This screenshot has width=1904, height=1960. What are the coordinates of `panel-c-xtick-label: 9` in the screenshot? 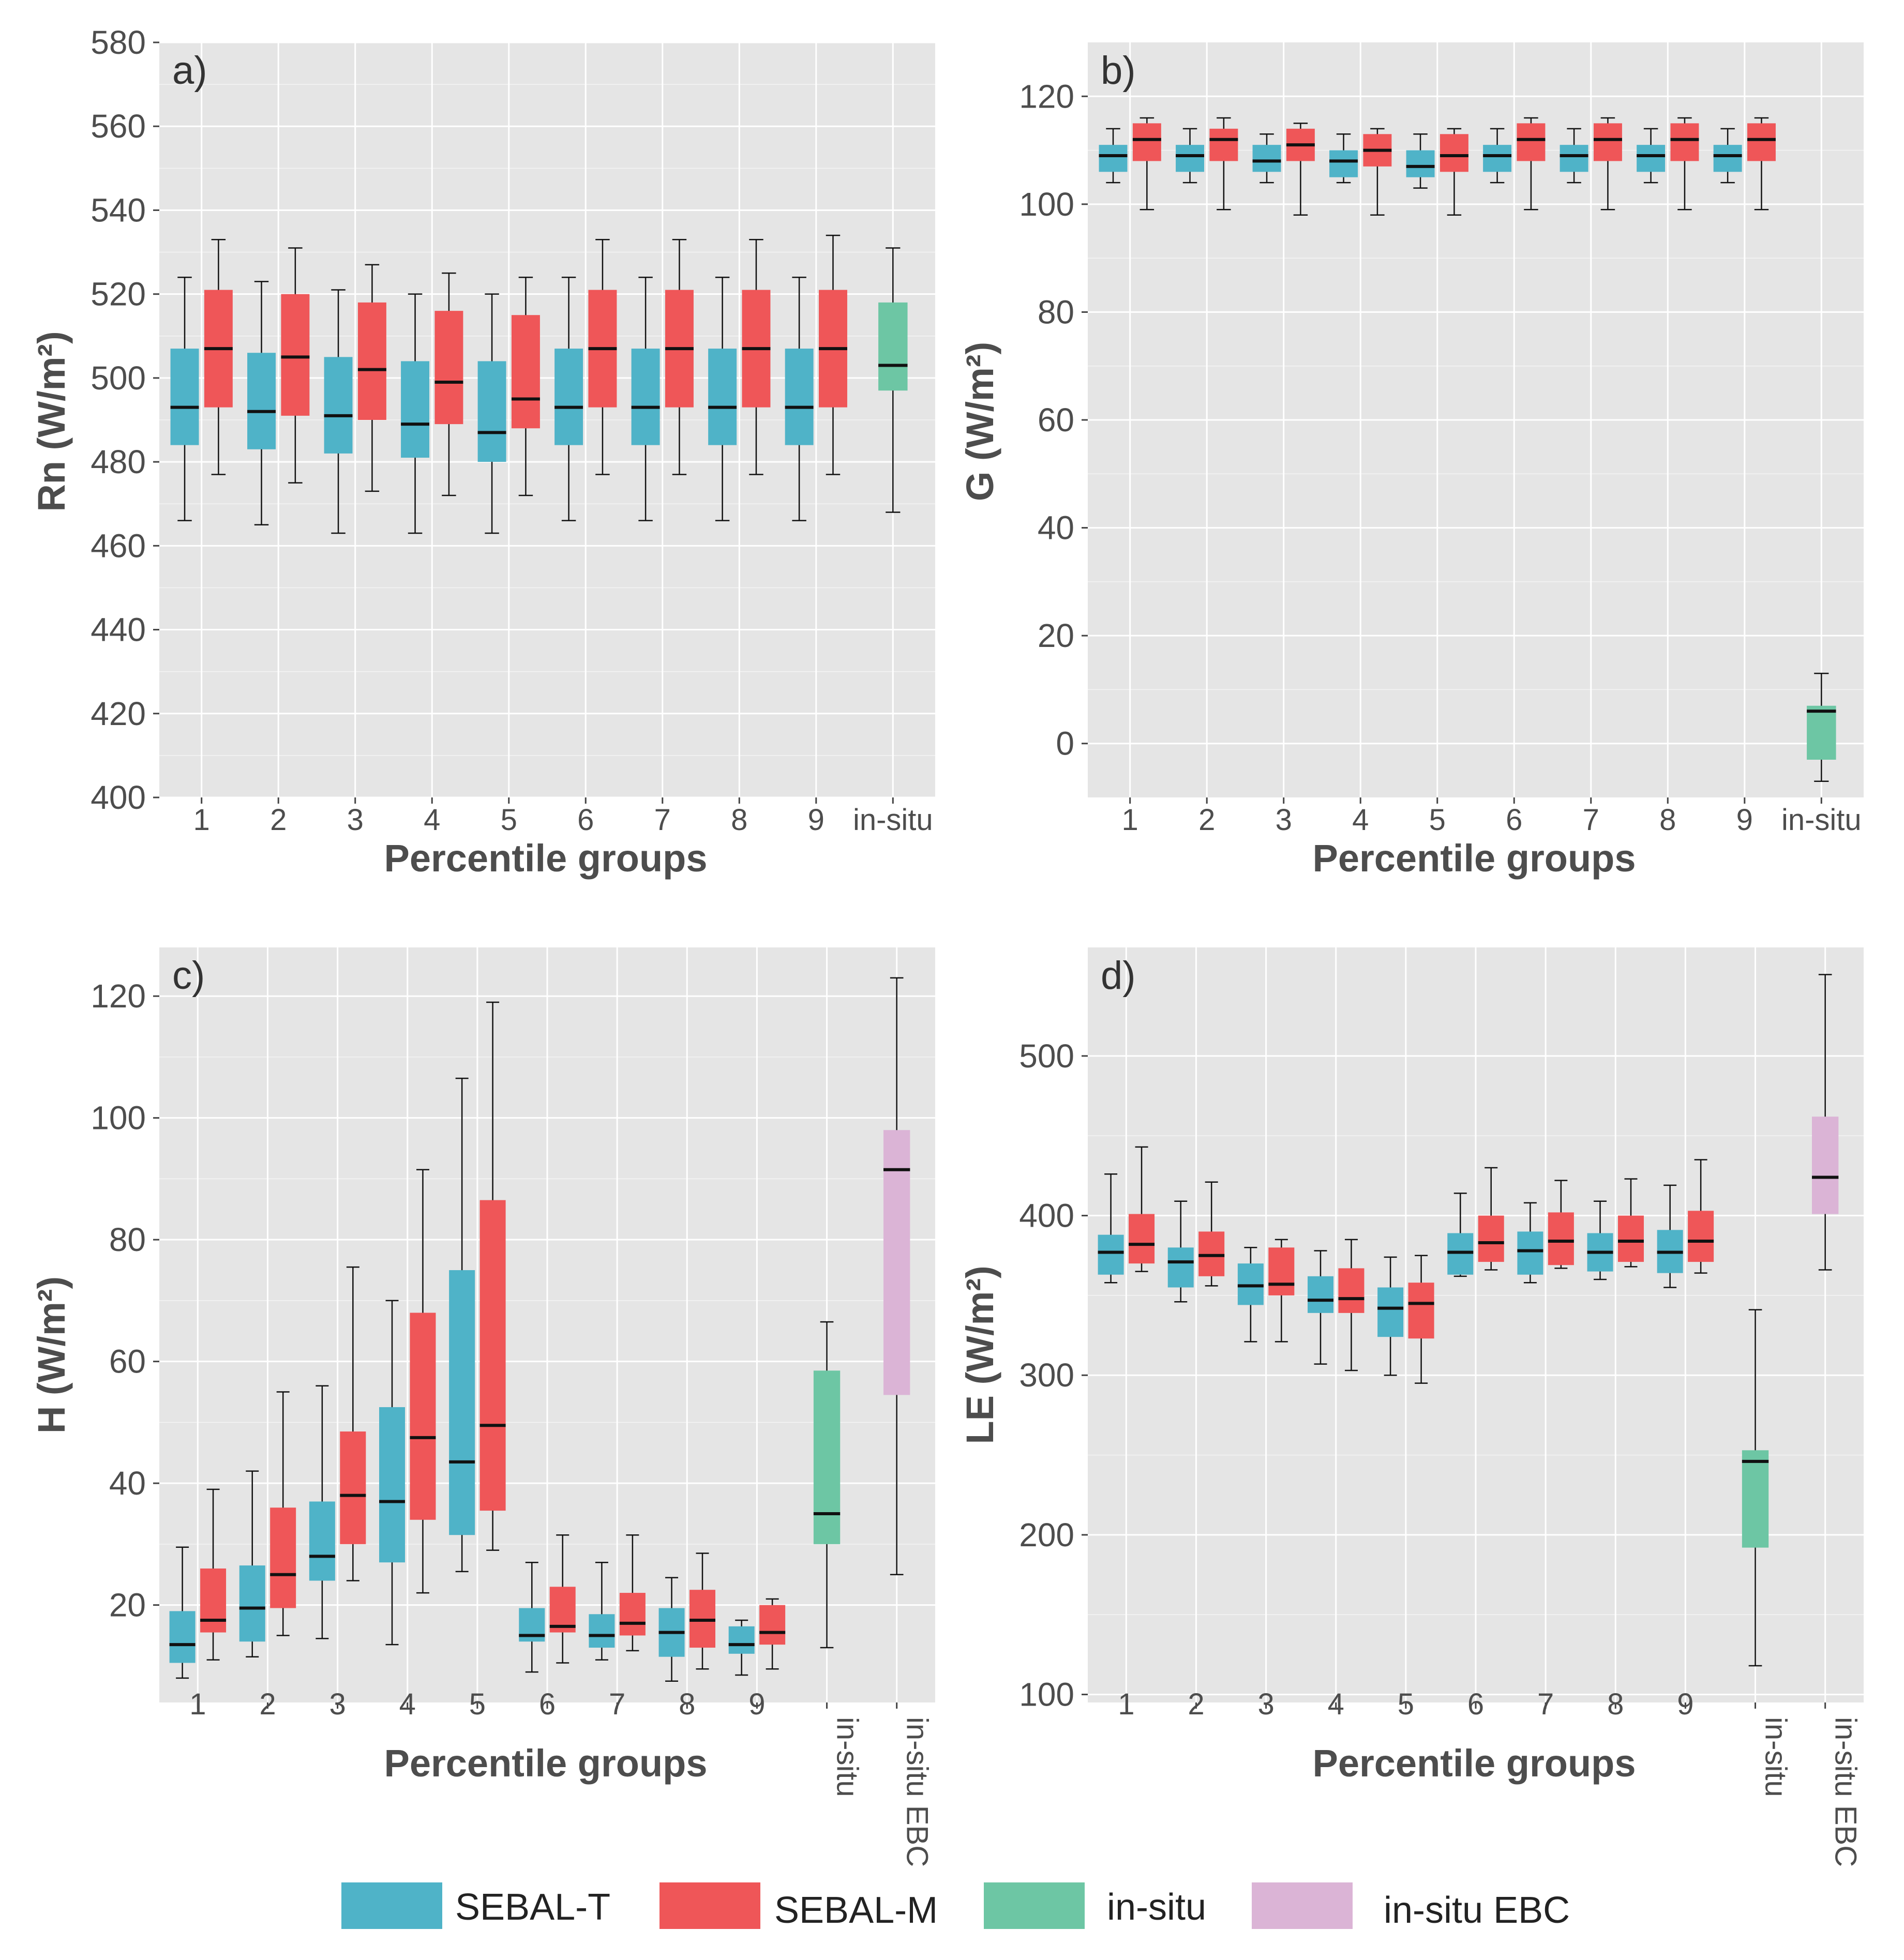 It's located at (757, 1704).